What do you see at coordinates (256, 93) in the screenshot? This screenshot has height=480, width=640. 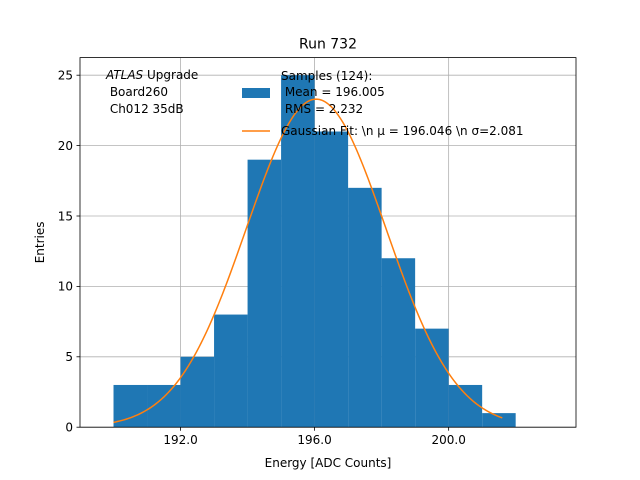 I see `legend-samples-patch` at bounding box center [256, 93].